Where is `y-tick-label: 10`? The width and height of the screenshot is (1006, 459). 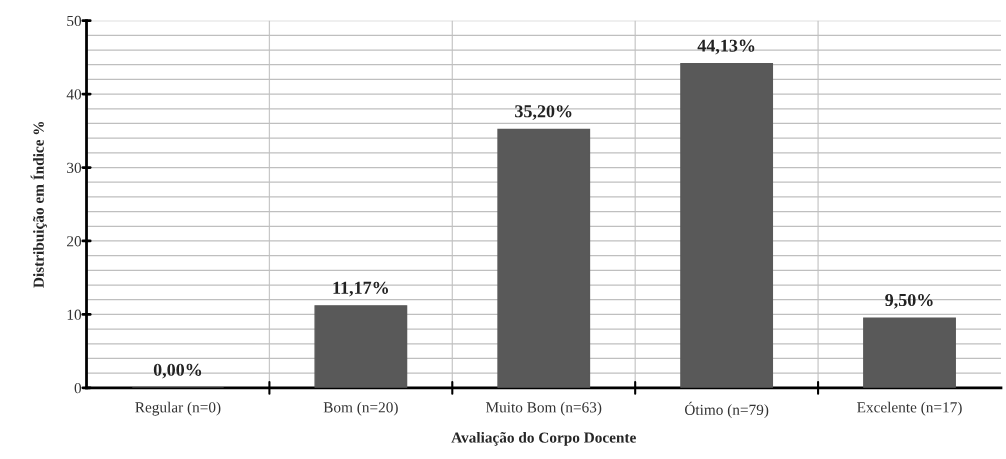 y-tick-label: 10 is located at coordinates (74, 314).